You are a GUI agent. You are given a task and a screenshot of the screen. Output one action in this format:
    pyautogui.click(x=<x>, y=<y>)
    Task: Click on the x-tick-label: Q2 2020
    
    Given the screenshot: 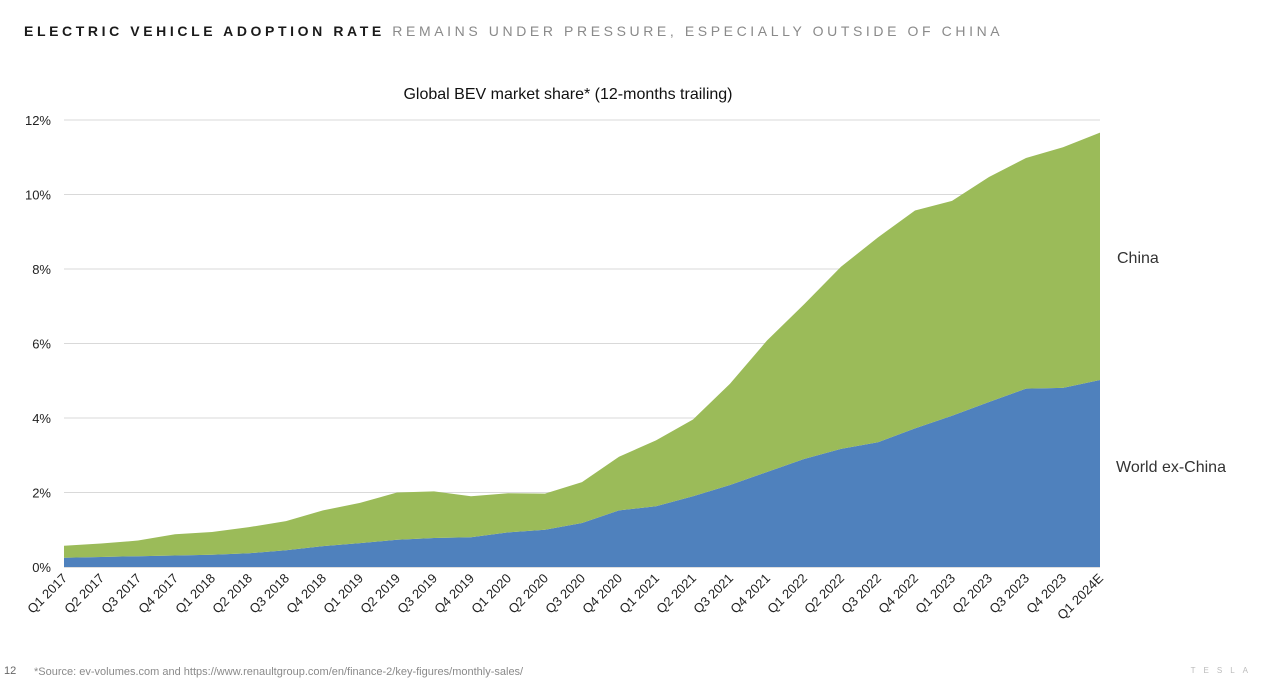 What is the action you would take?
    pyautogui.click(x=528, y=594)
    